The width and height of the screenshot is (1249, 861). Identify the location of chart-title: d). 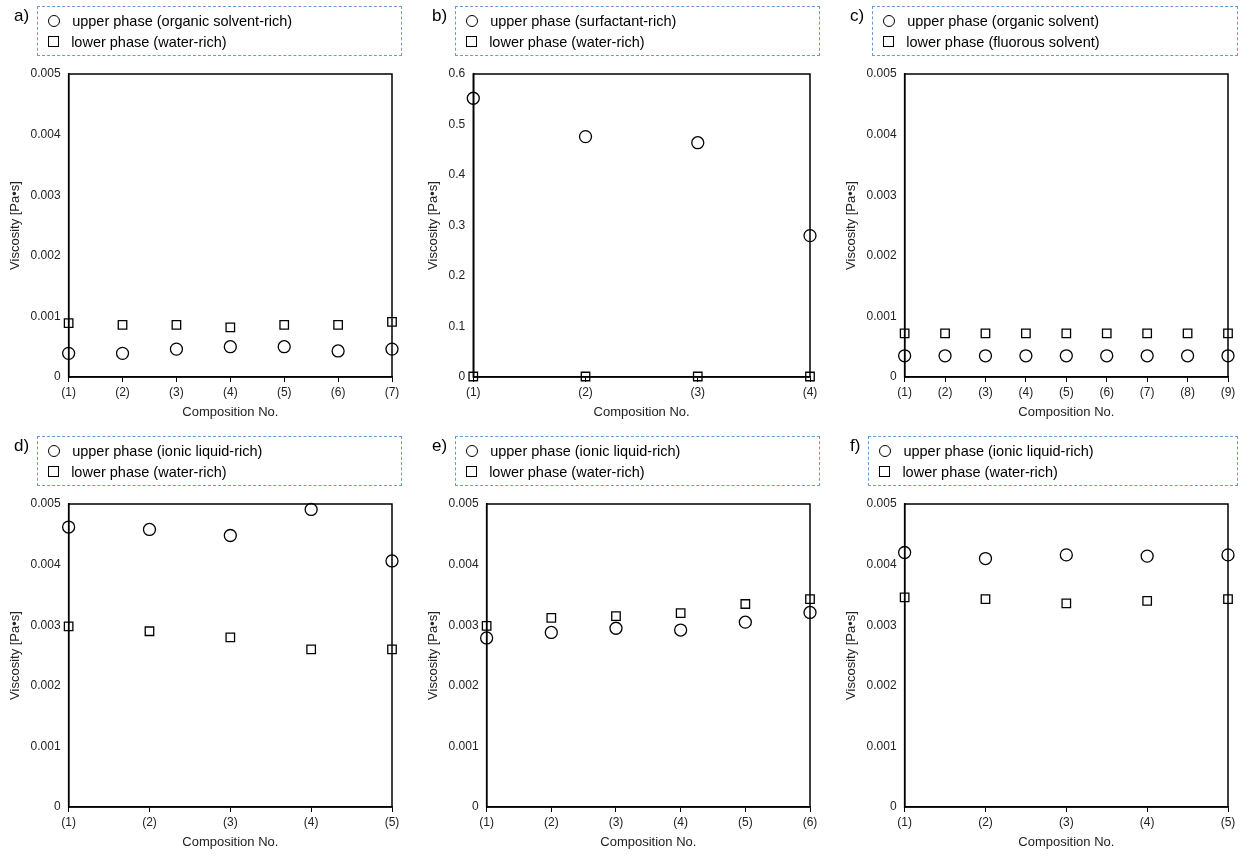
(22, 446).